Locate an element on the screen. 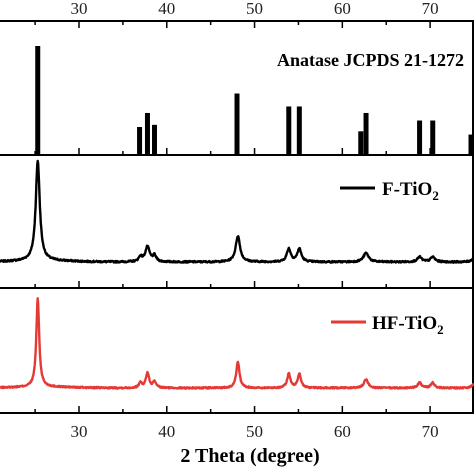 This screenshot has width=474, height=474. hf-tio2-legend-label: HF-TiO2 is located at coordinates (408, 325).